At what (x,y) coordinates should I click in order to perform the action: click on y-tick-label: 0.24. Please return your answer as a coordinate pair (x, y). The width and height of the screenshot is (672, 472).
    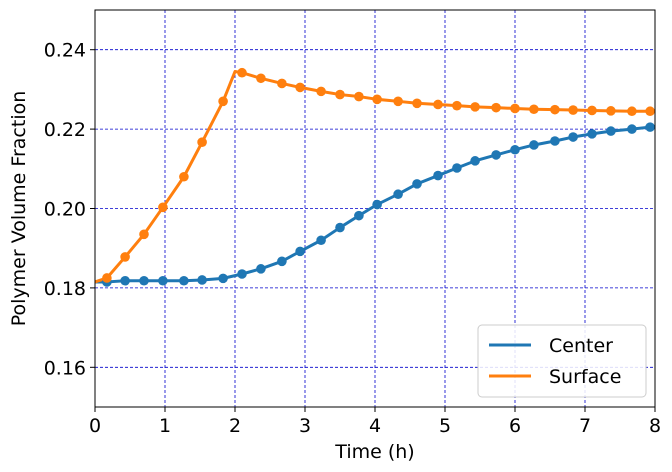
    Looking at the image, I should click on (65, 51).